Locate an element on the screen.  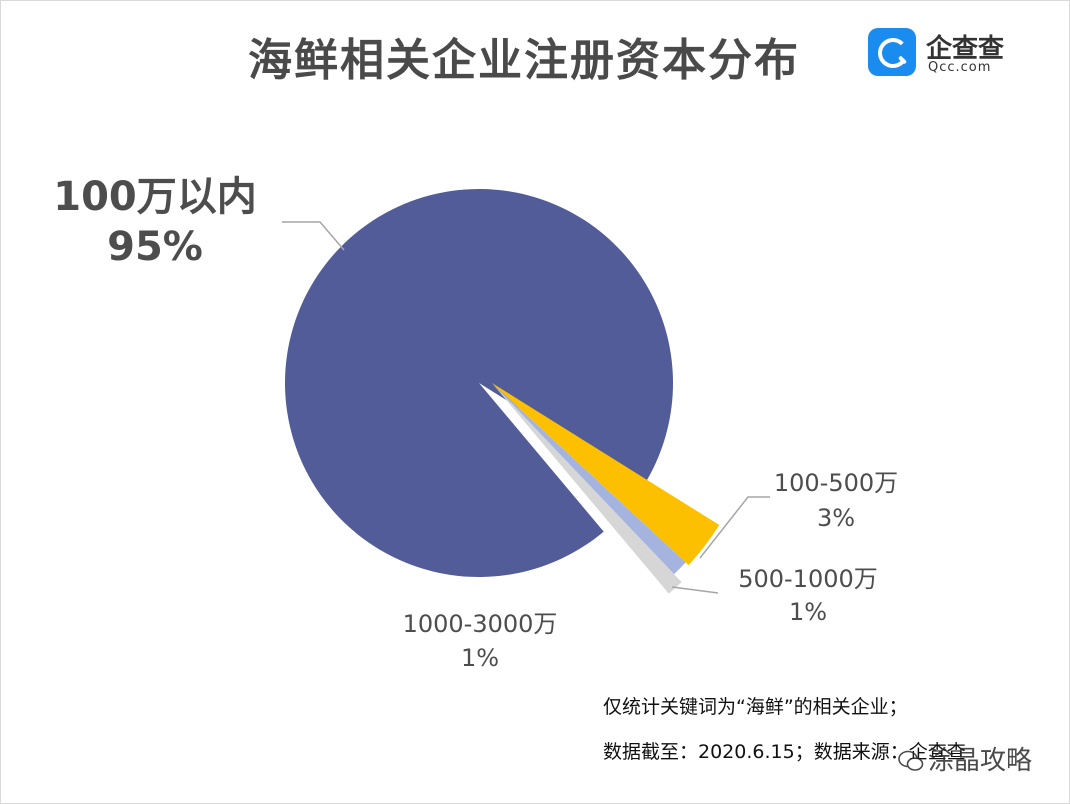
qcc-logo-icon is located at coordinates (892, 52).